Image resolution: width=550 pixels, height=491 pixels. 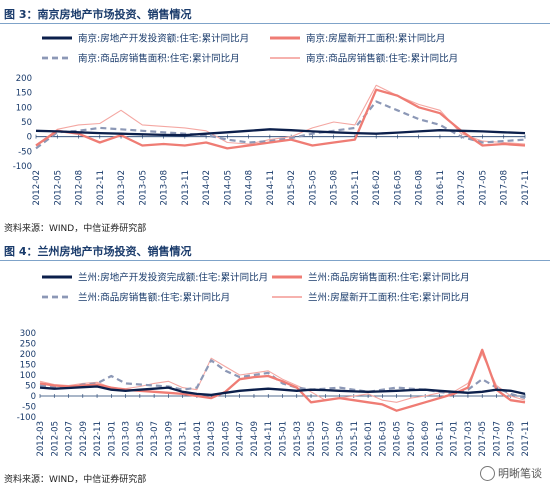 What do you see at coordinates (207, 188) in the screenshot?
I see `chart1-xtick-8: 2014-02` at bounding box center [207, 188].